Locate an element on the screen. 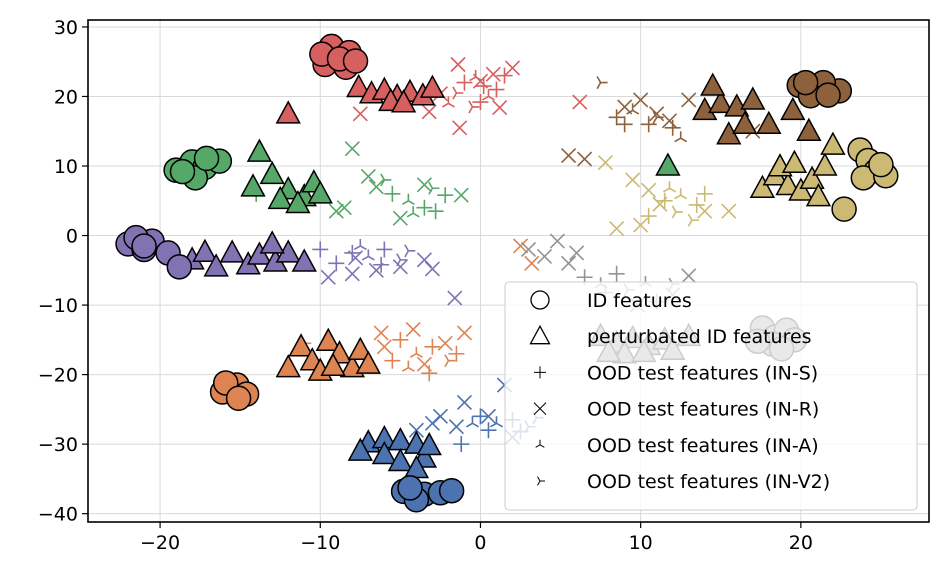 Image resolution: width=947 pixels, height=587 pixels. legend-label: perturbated ID features is located at coordinates (699, 337).